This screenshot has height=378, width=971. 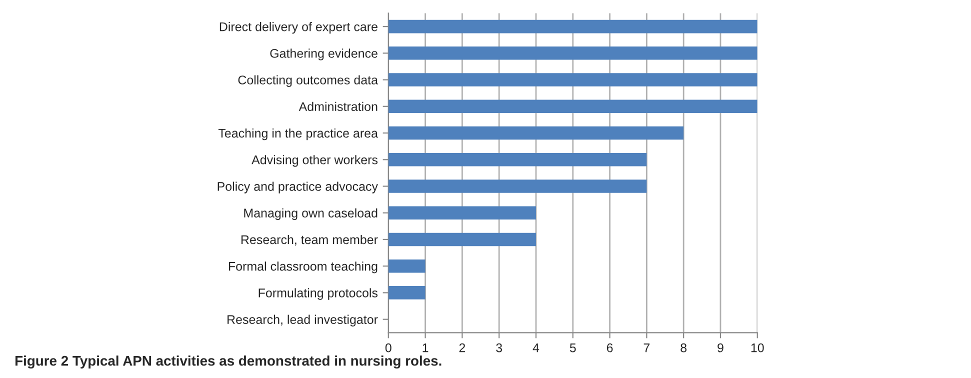 What do you see at coordinates (298, 134) in the screenshot?
I see `y-tick-label: Teaching in the practice area` at bounding box center [298, 134].